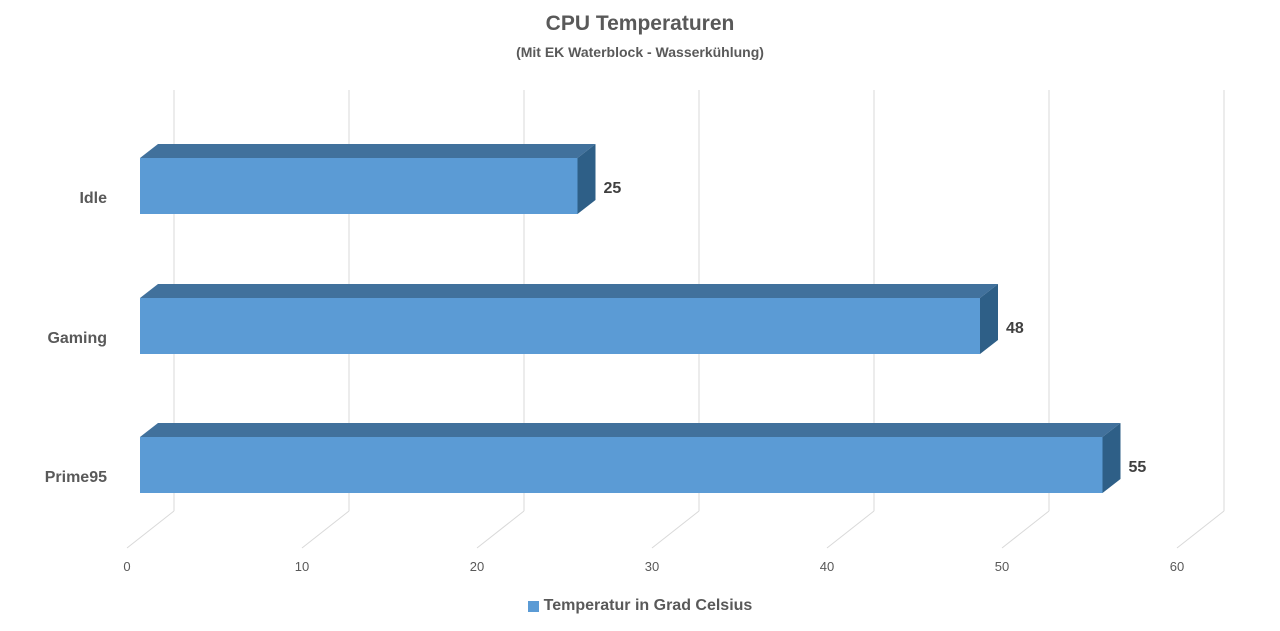  I want to click on chart-title: CPU Temperaturen, so click(640, 23).